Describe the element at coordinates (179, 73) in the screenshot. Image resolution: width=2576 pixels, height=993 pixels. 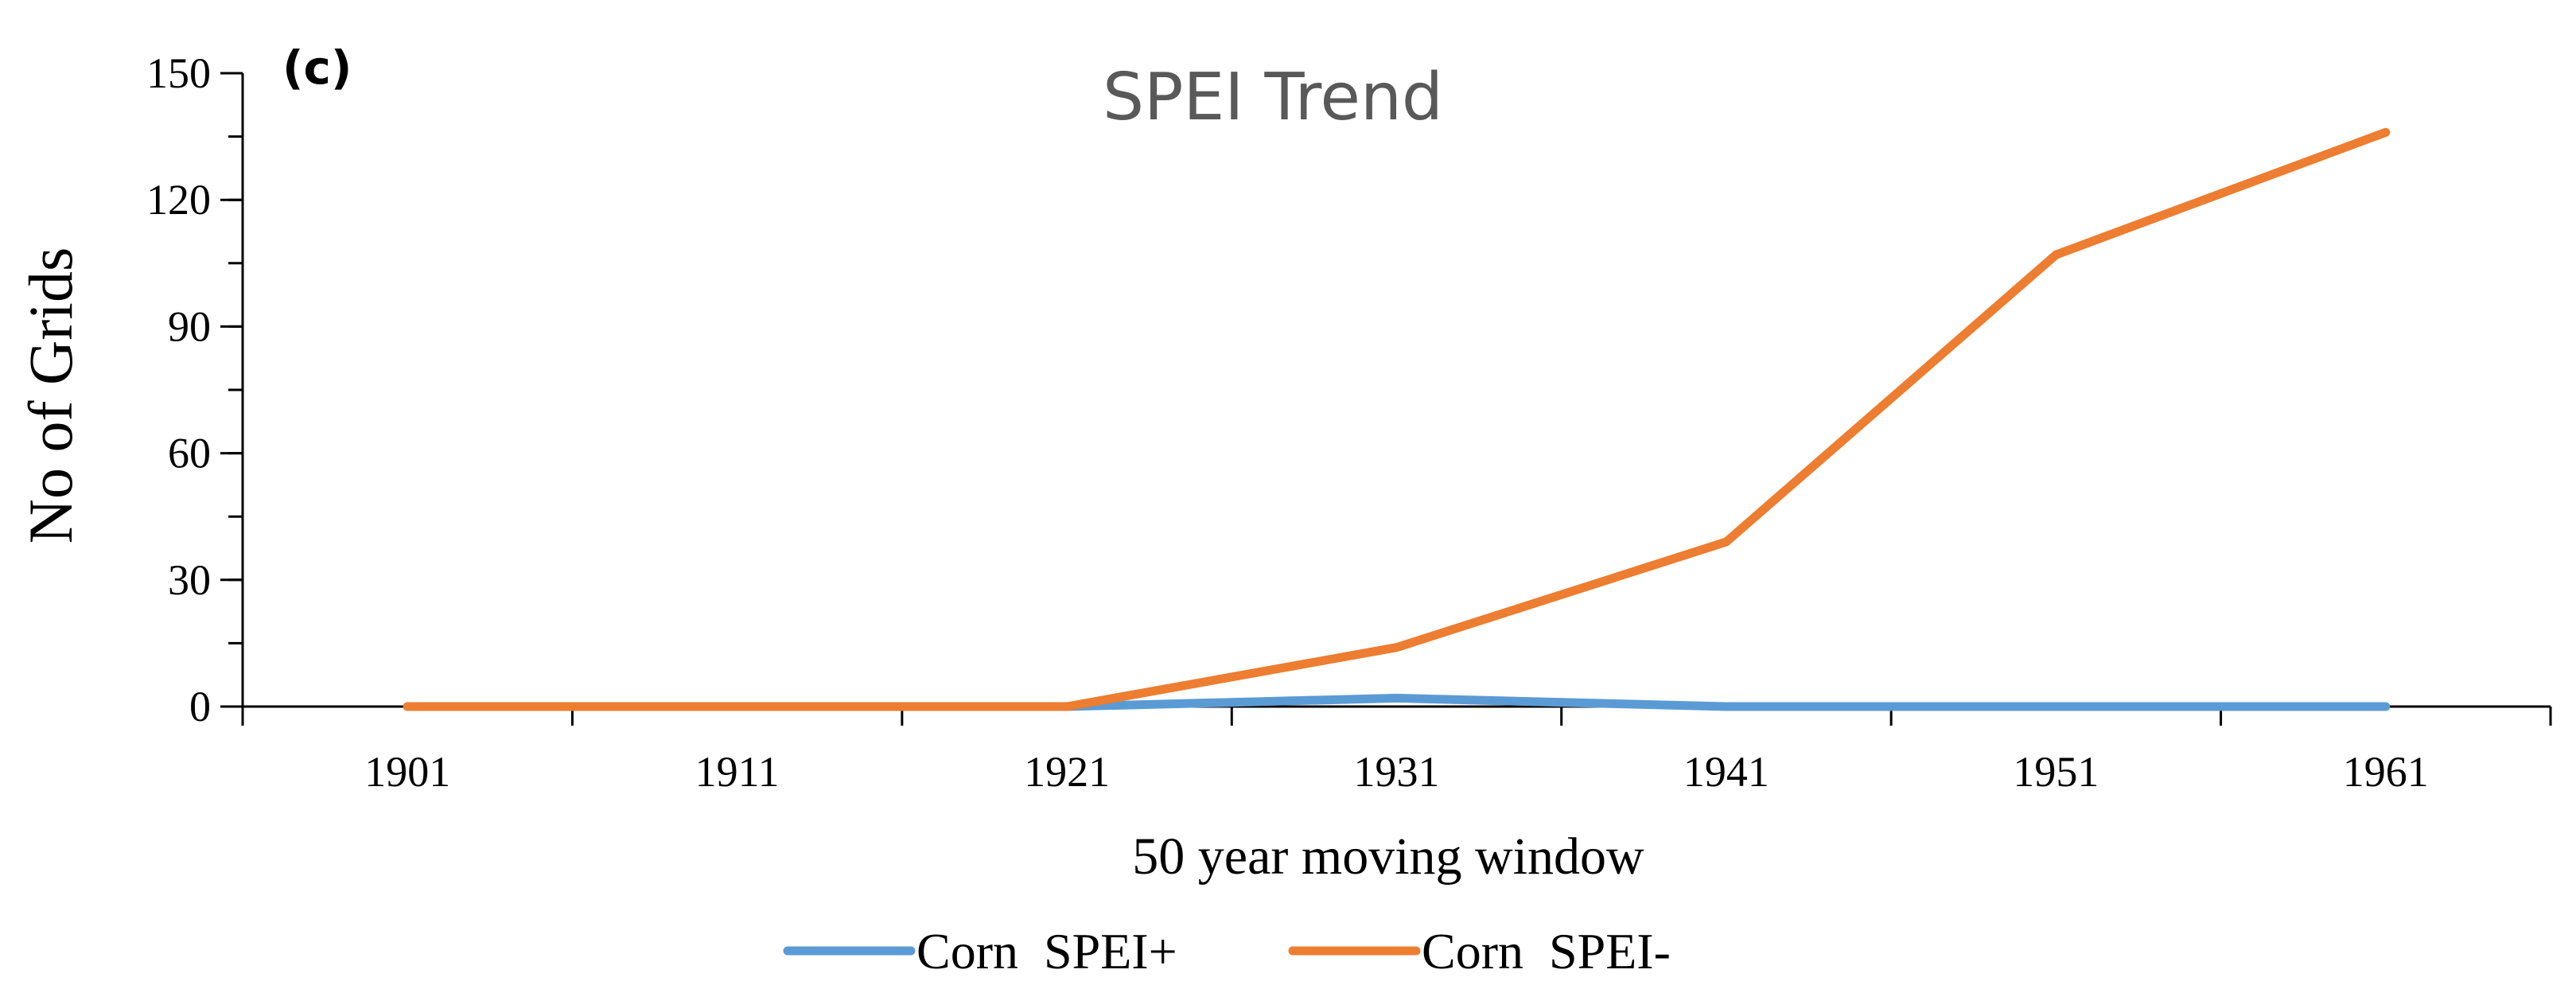
I see `y-tick-label: 150` at that location.